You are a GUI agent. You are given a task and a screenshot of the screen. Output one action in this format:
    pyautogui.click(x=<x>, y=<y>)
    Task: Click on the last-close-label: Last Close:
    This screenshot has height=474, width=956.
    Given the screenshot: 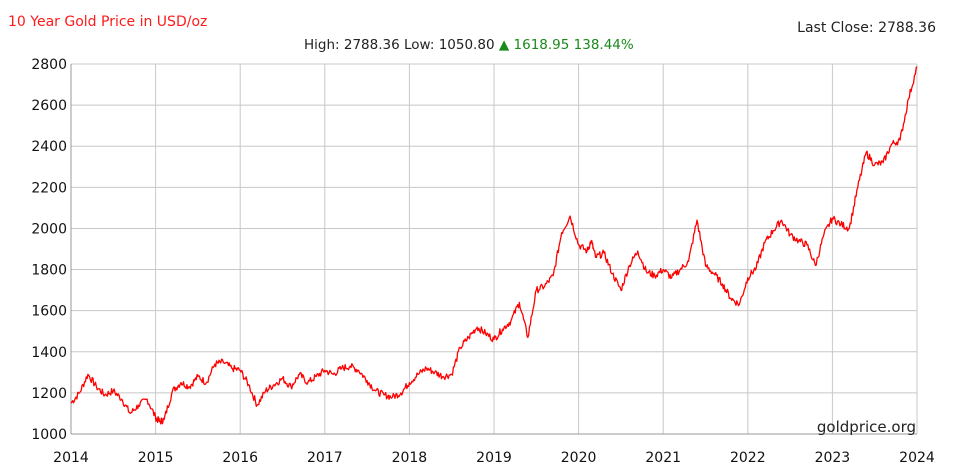 What is the action you would take?
    pyautogui.click(x=835, y=28)
    